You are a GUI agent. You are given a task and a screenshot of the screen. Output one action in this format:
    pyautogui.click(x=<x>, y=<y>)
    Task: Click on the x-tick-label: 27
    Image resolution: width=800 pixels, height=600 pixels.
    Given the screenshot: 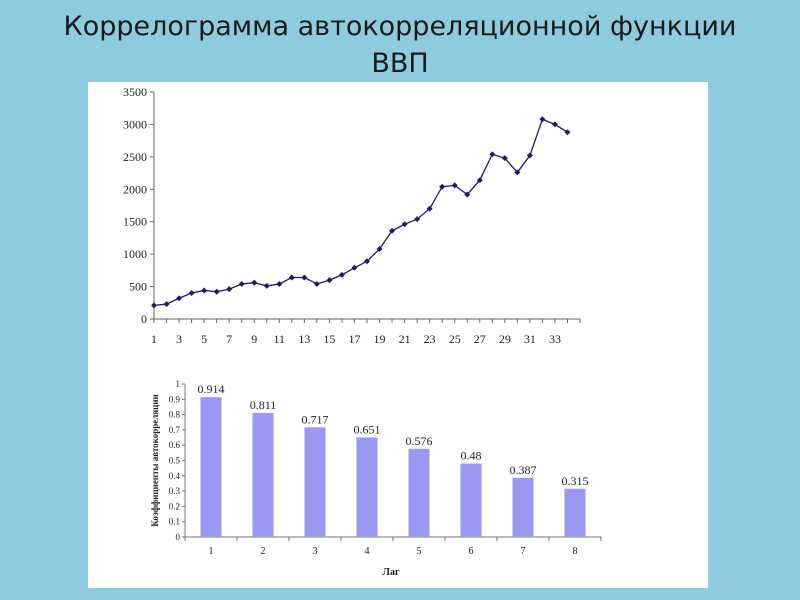 What is the action you would take?
    pyautogui.click(x=480, y=339)
    